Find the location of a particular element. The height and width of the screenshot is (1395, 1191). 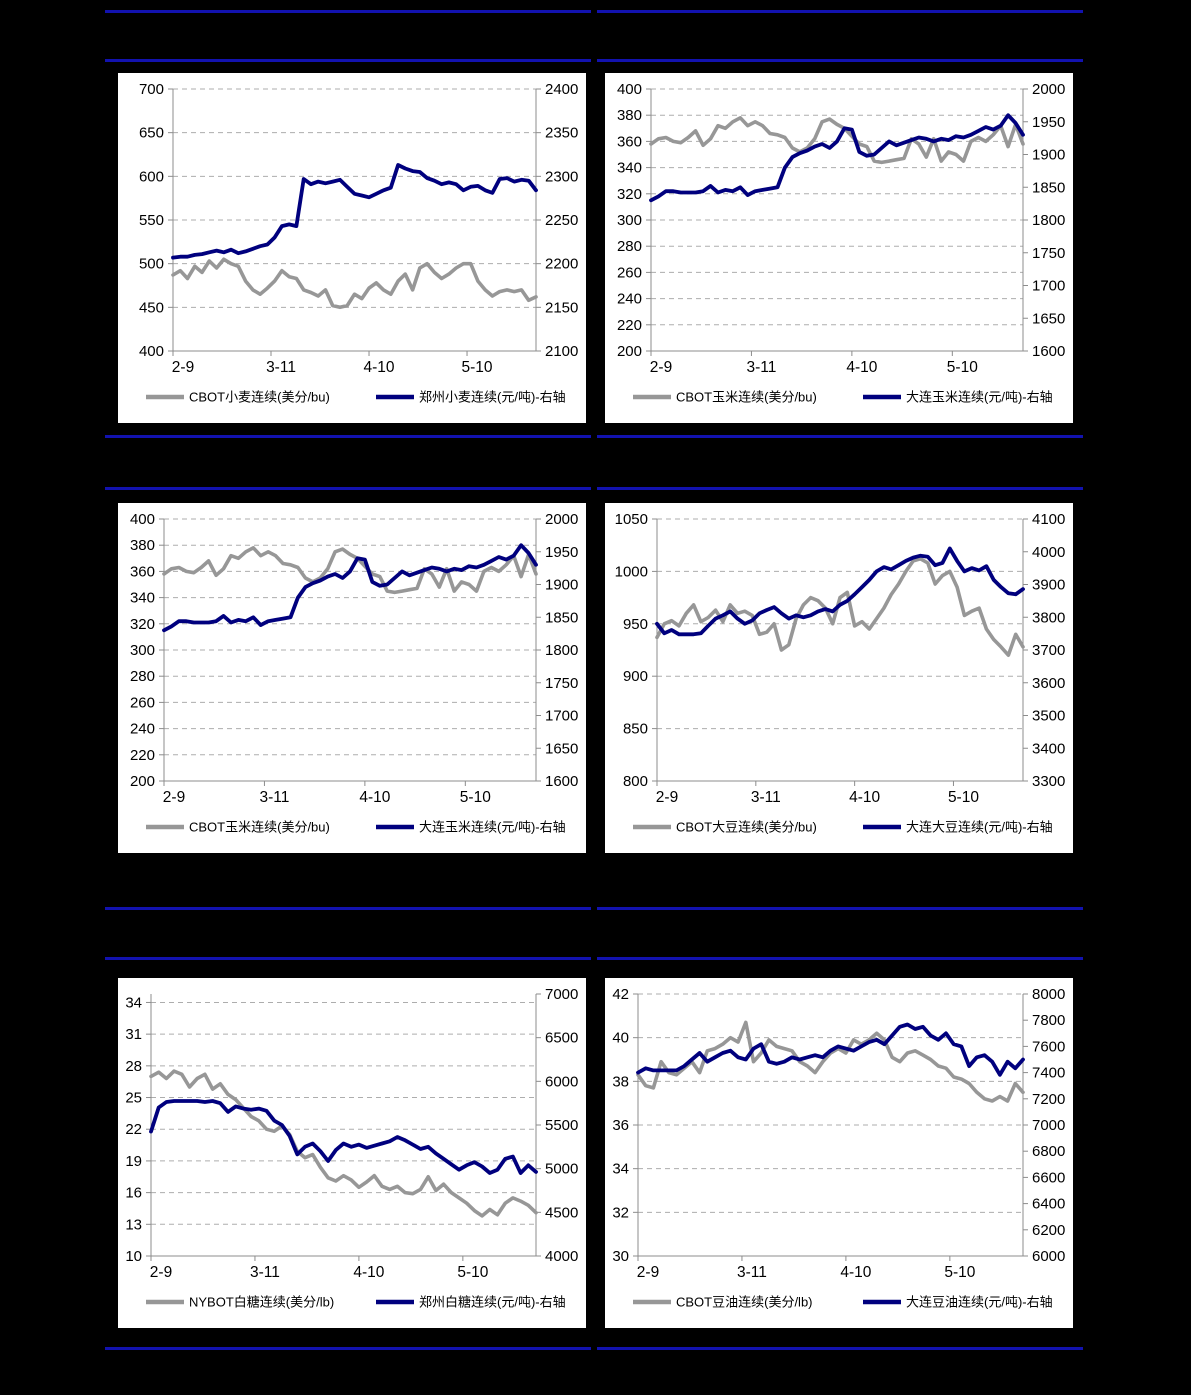

svg-text: CBOT豆油连续(美分/lb) is located at coordinates (744, 1302).